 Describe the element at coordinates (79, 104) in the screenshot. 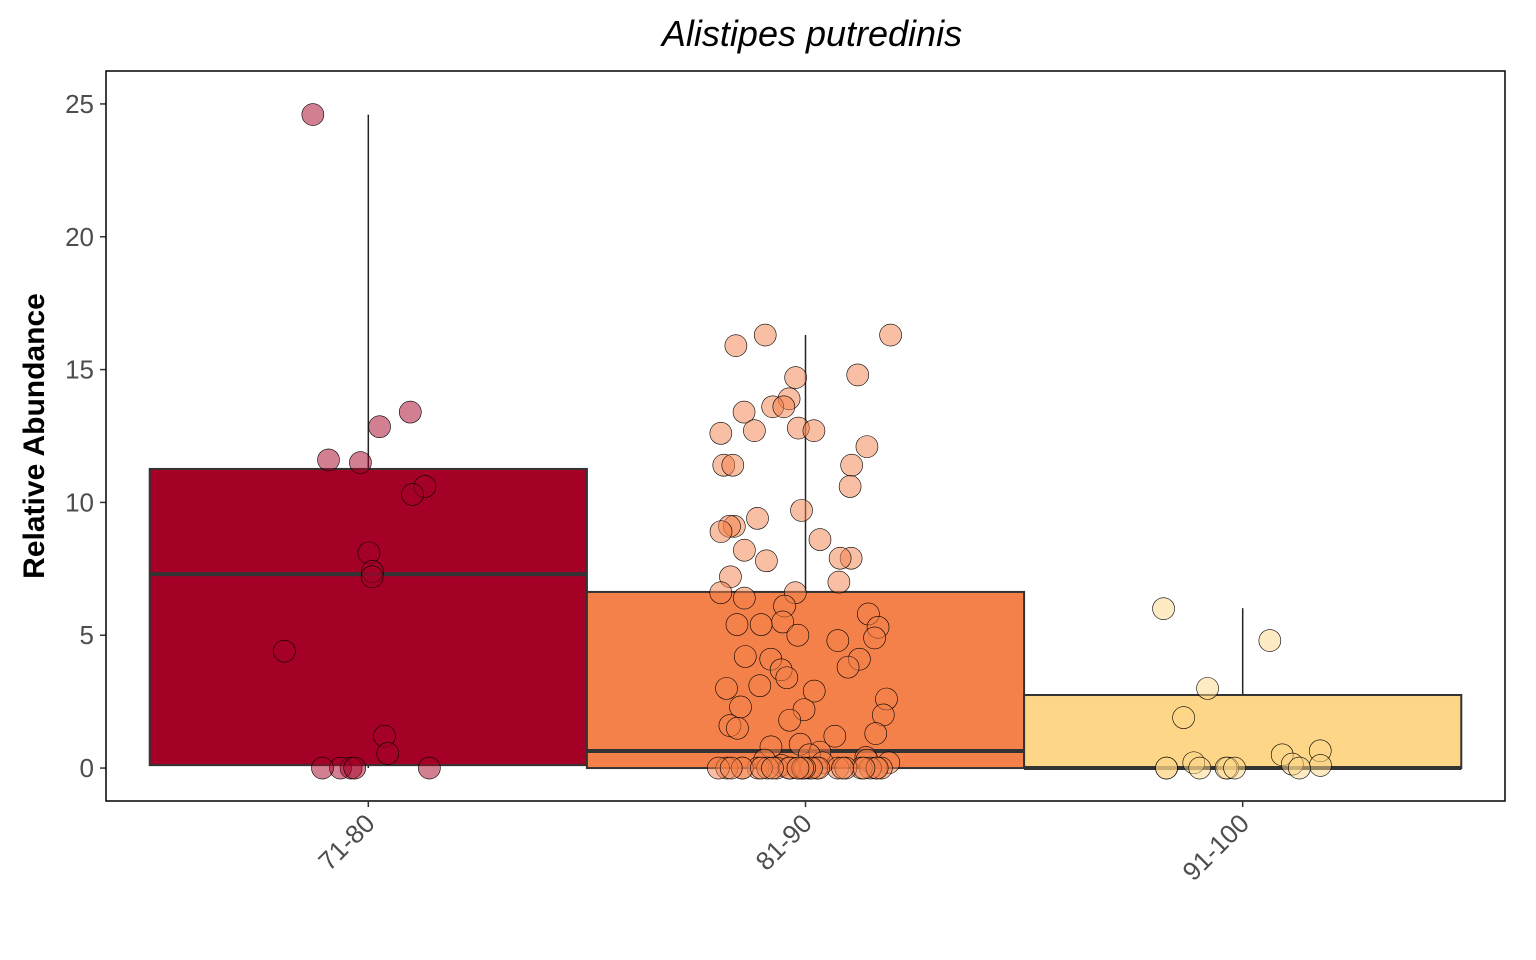

I see `y-tick-label: 25` at that location.